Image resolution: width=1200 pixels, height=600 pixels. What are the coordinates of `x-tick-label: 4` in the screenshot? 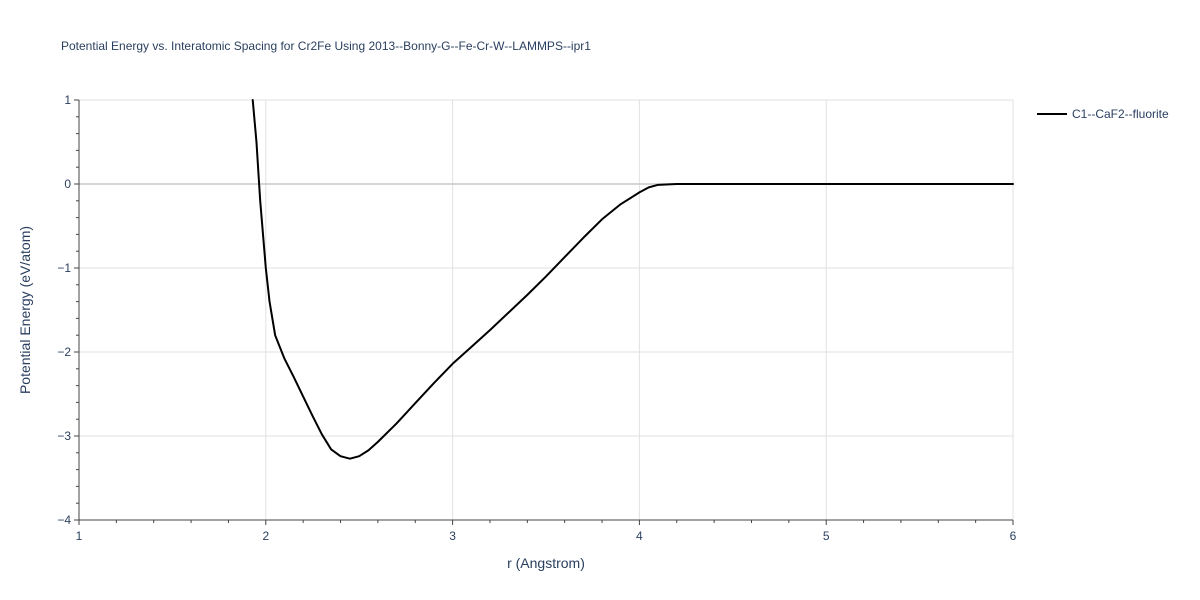 It's located at (639, 536).